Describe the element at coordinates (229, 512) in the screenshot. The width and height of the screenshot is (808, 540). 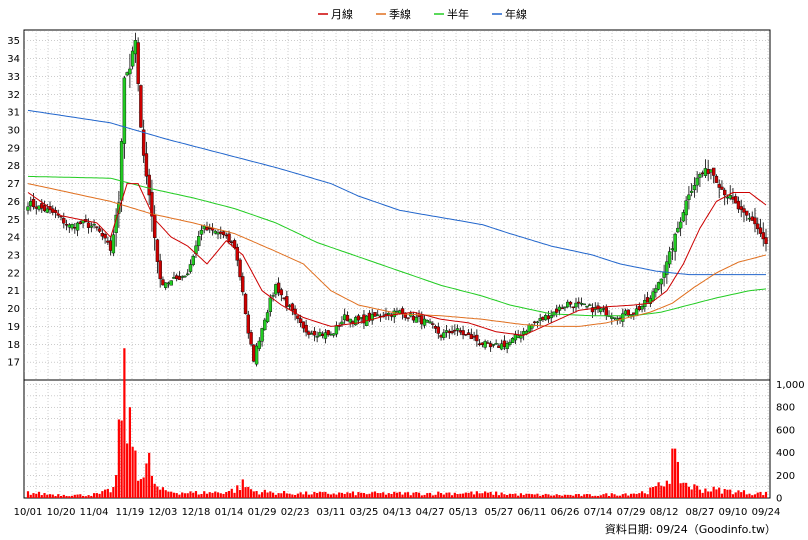
I see `x-tick-label: 01/14` at that location.